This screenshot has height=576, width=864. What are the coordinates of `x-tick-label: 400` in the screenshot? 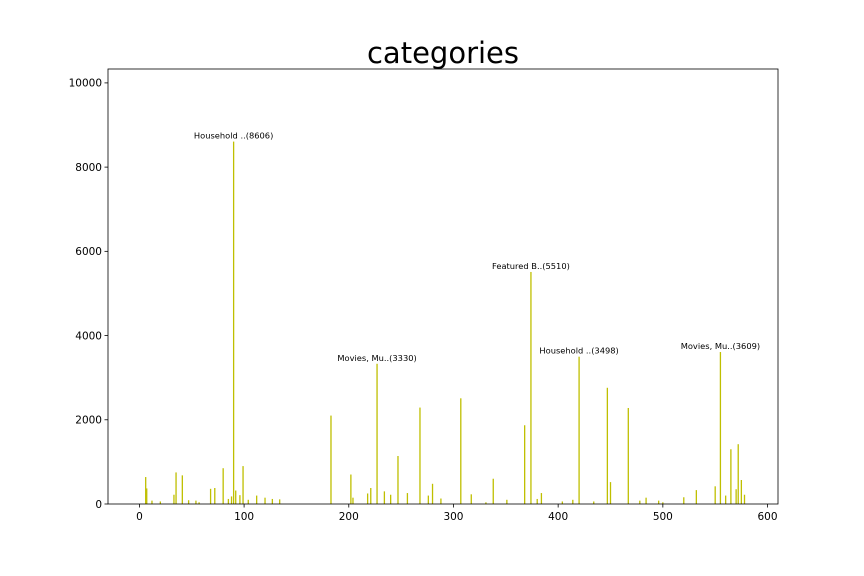 It's located at (558, 517).